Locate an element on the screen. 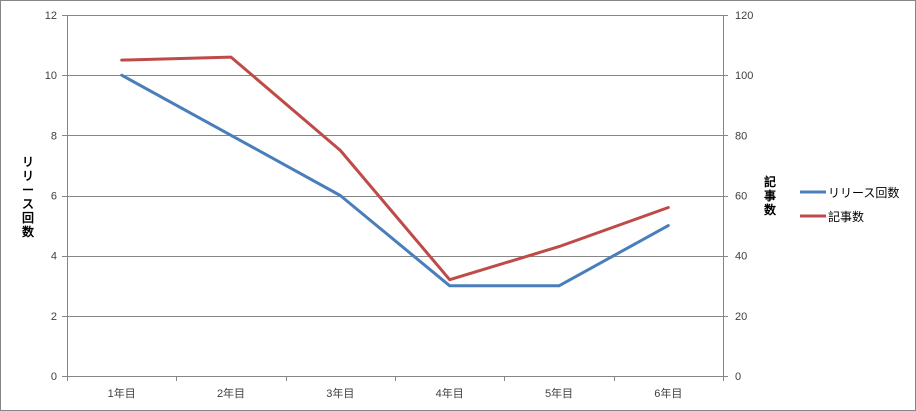 The height and width of the screenshot is (411, 916). y-tick-label: 10 is located at coordinates (51, 76).